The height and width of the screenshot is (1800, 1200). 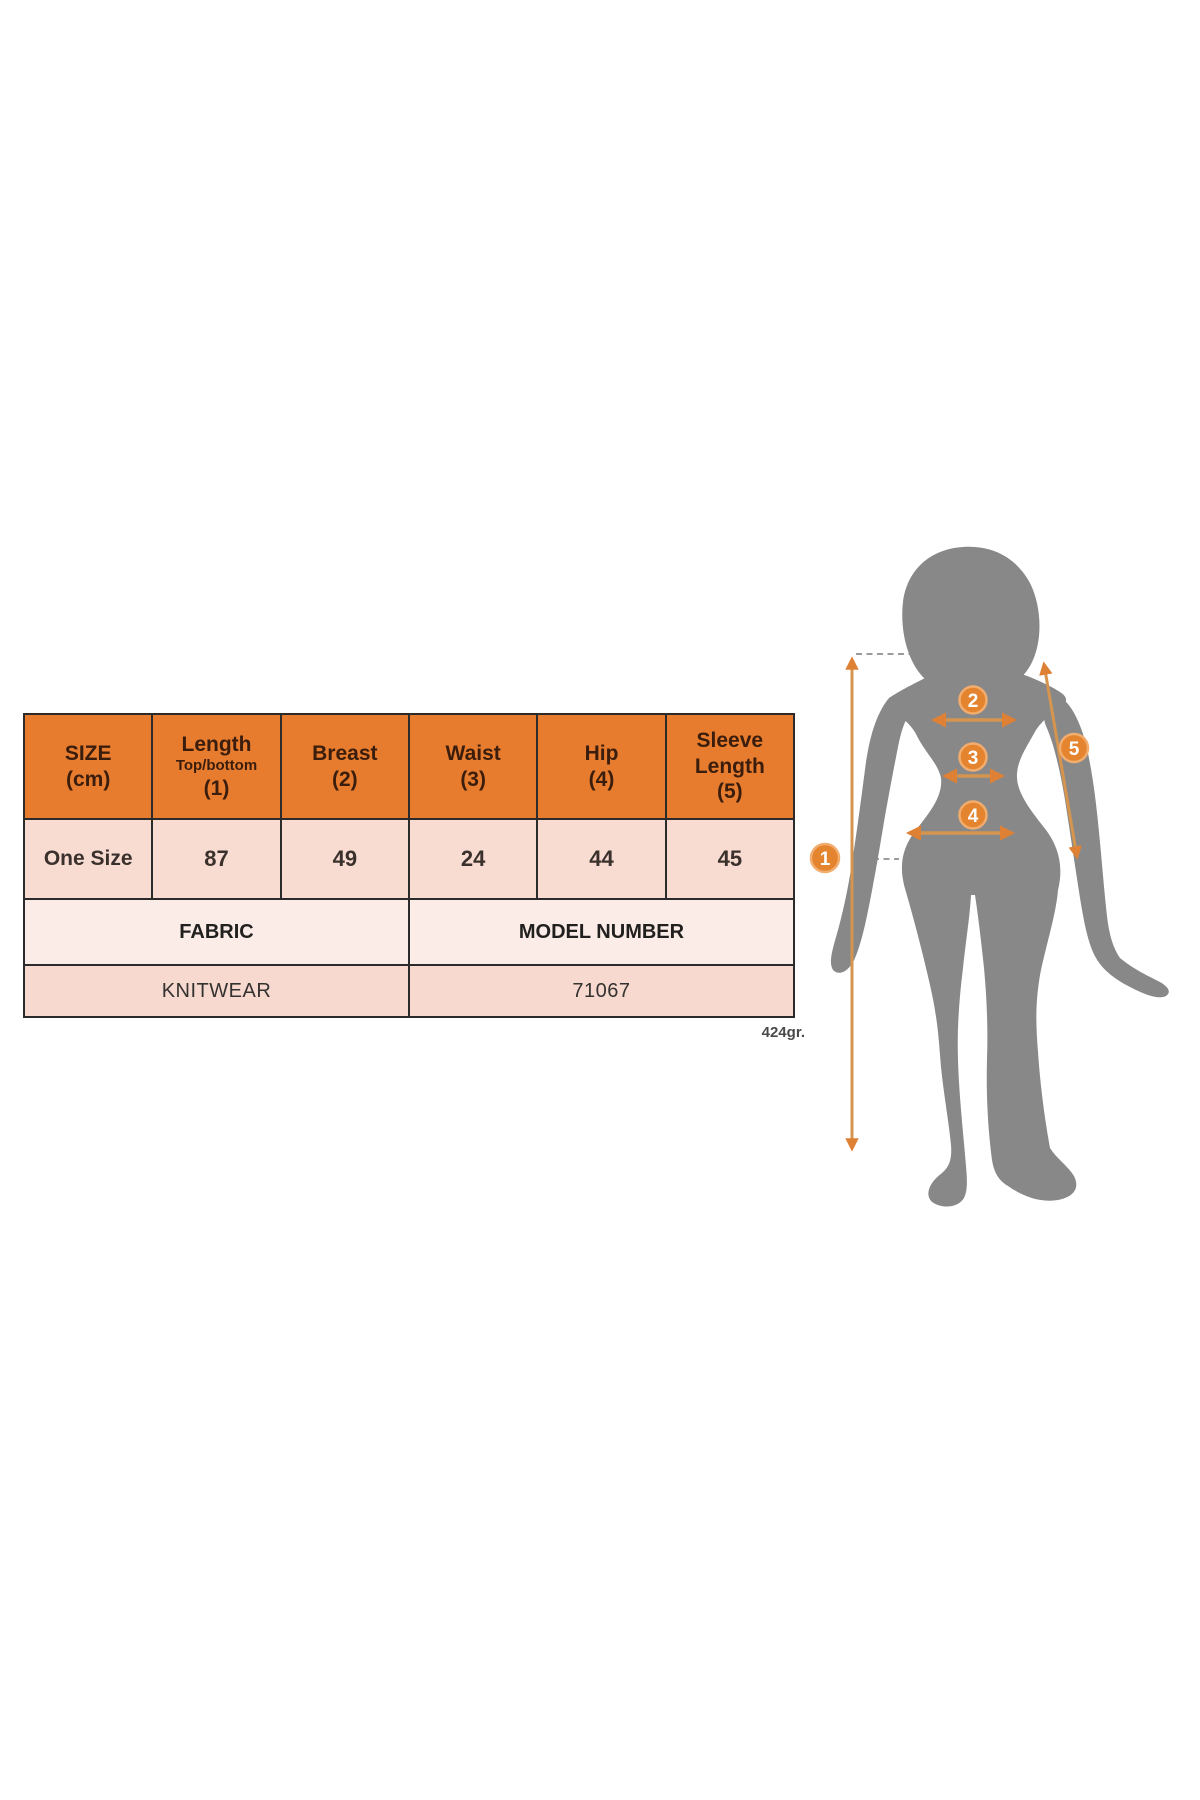 I want to click on header-waist-line2: (3), so click(x=473, y=779).